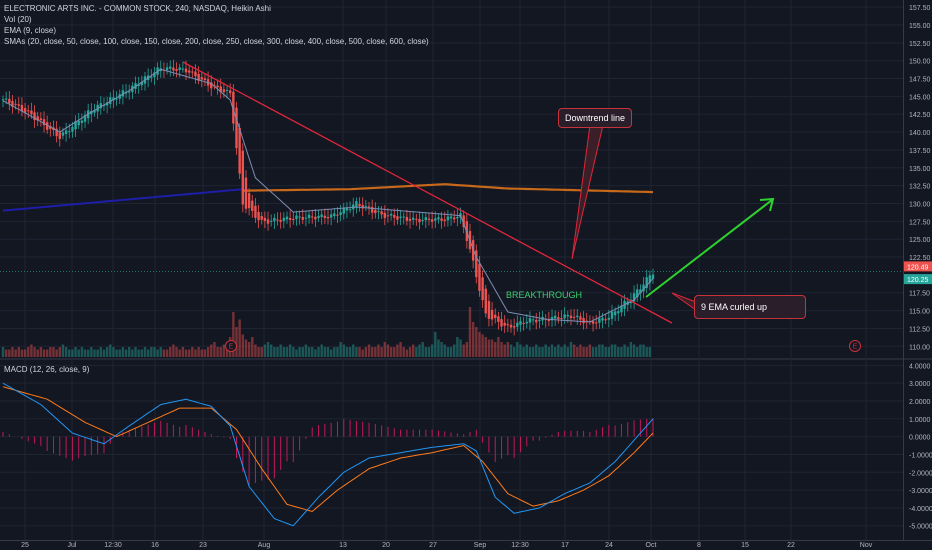 This screenshot has width=932, height=550. I want to click on price-tick-label: 142.50, so click(920, 115).